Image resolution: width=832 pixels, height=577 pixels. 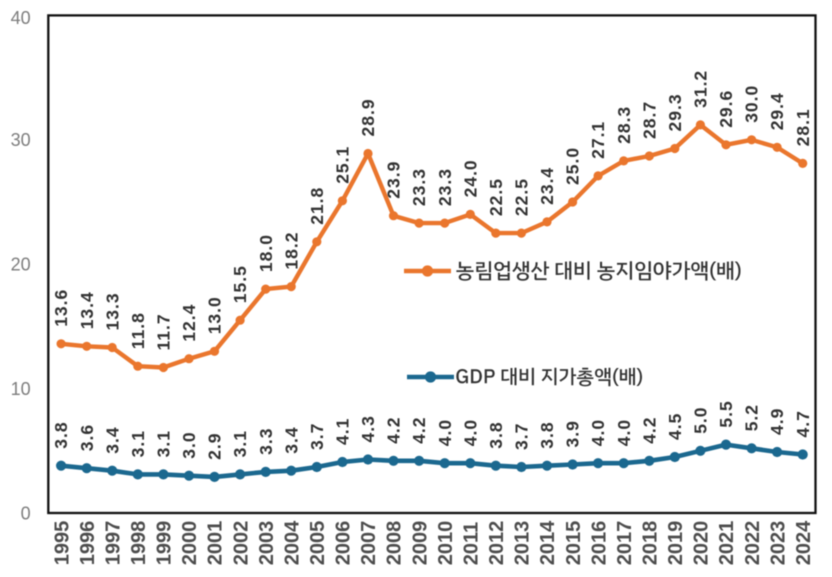 I want to click on svg-text: 30, so click(x=21, y=140).